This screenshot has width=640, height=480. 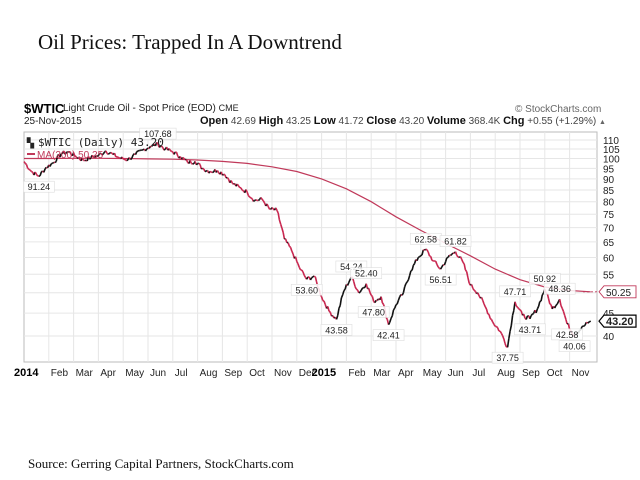 I want to click on open-value: 42.69, so click(x=243, y=121).